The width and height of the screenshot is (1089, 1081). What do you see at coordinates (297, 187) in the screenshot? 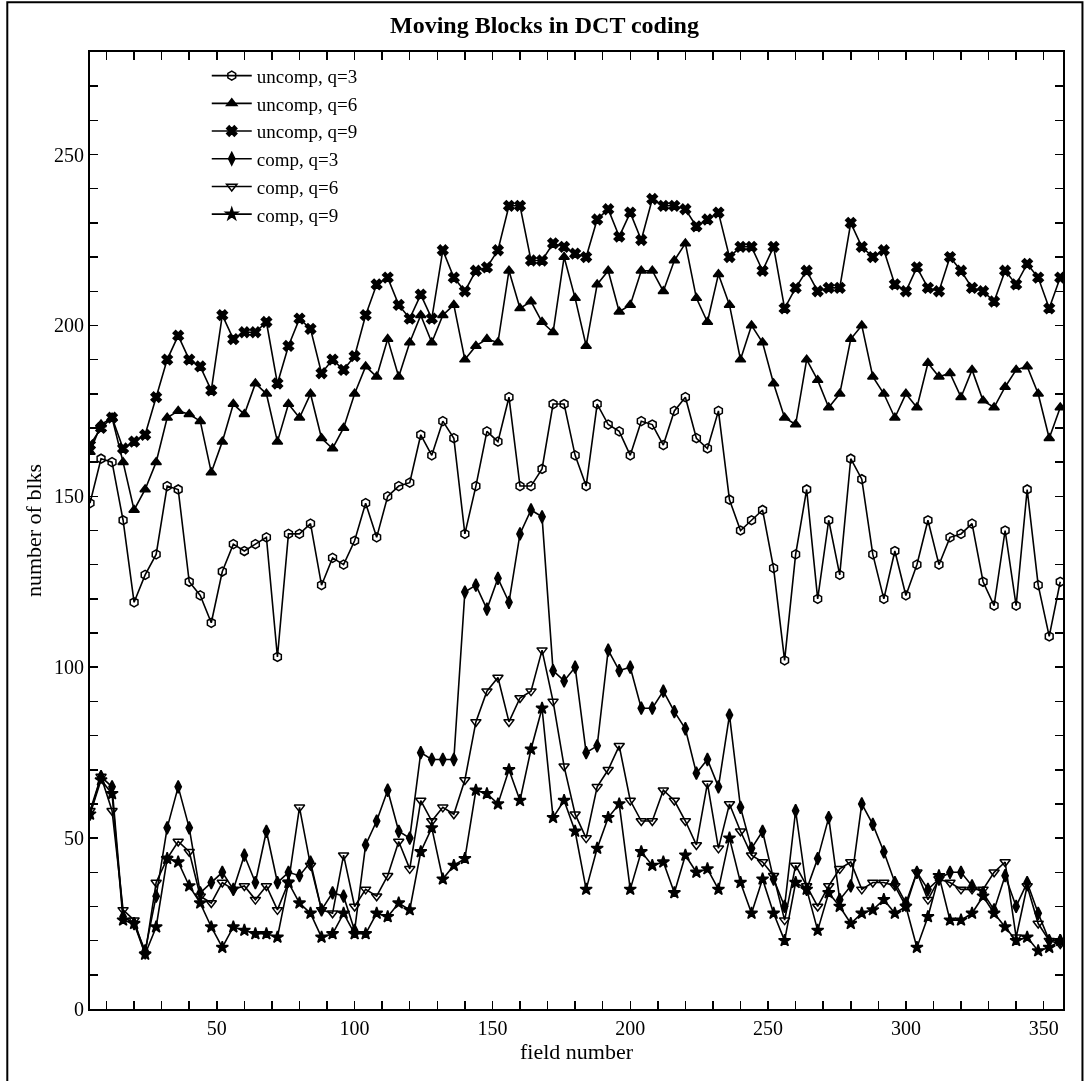
I see `legend-label: comp, q=6` at bounding box center [297, 187].